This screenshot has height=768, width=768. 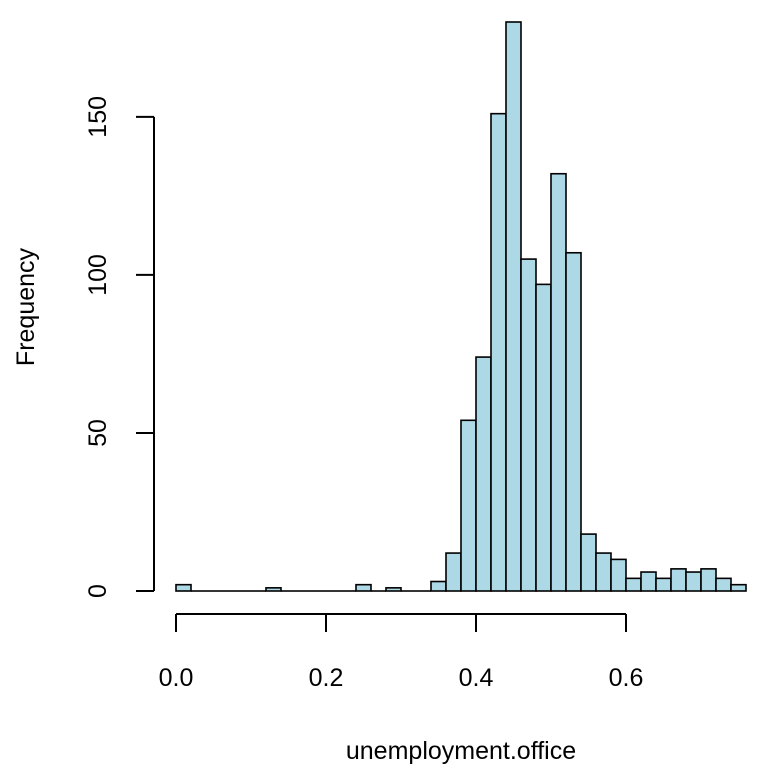 I want to click on x-axis-title: unemployment.office, so click(x=461, y=751).